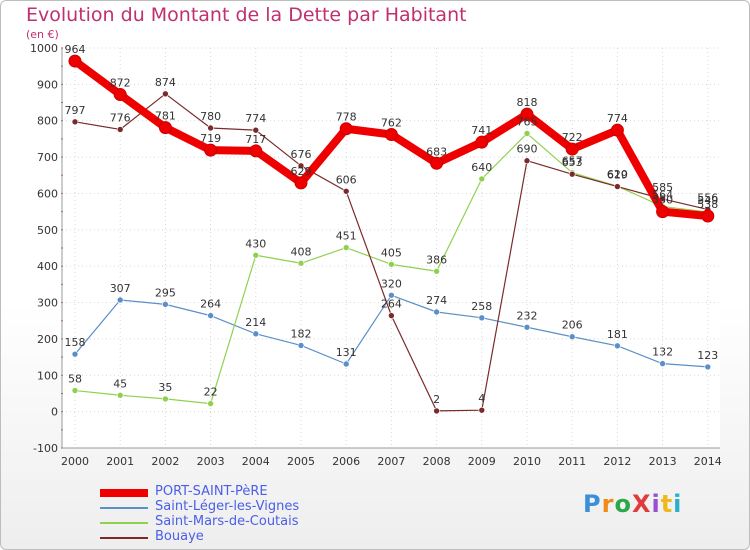  I want to click on x-tick-label: 2014, so click(708, 461).